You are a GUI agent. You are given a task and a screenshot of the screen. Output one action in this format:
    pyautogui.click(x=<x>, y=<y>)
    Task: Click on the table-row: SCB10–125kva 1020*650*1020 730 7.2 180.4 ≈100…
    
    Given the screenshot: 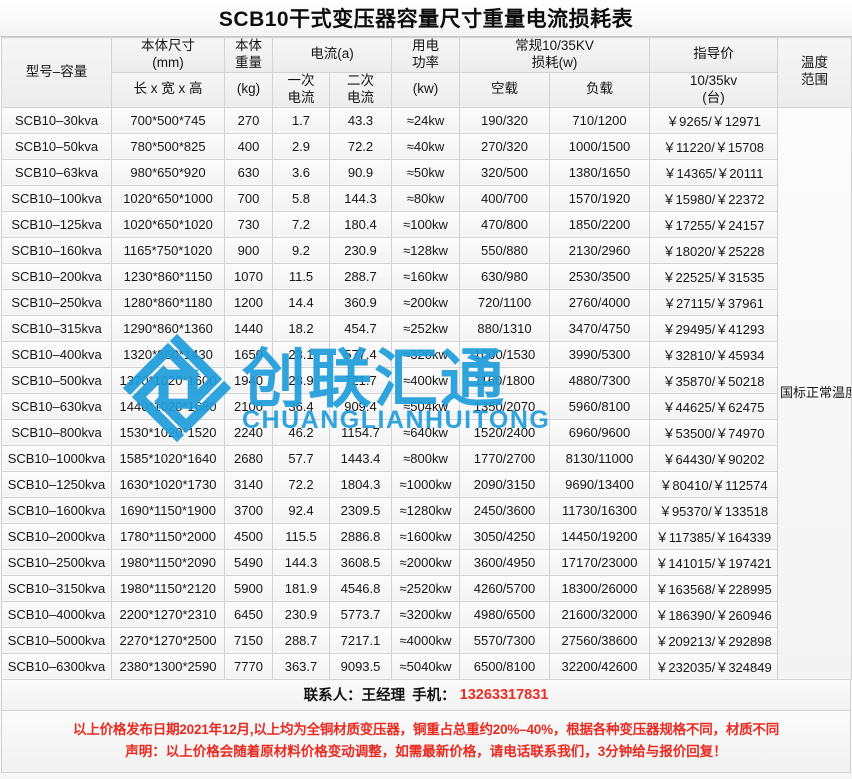 What is the action you would take?
    pyautogui.click(x=426, y=224)
    